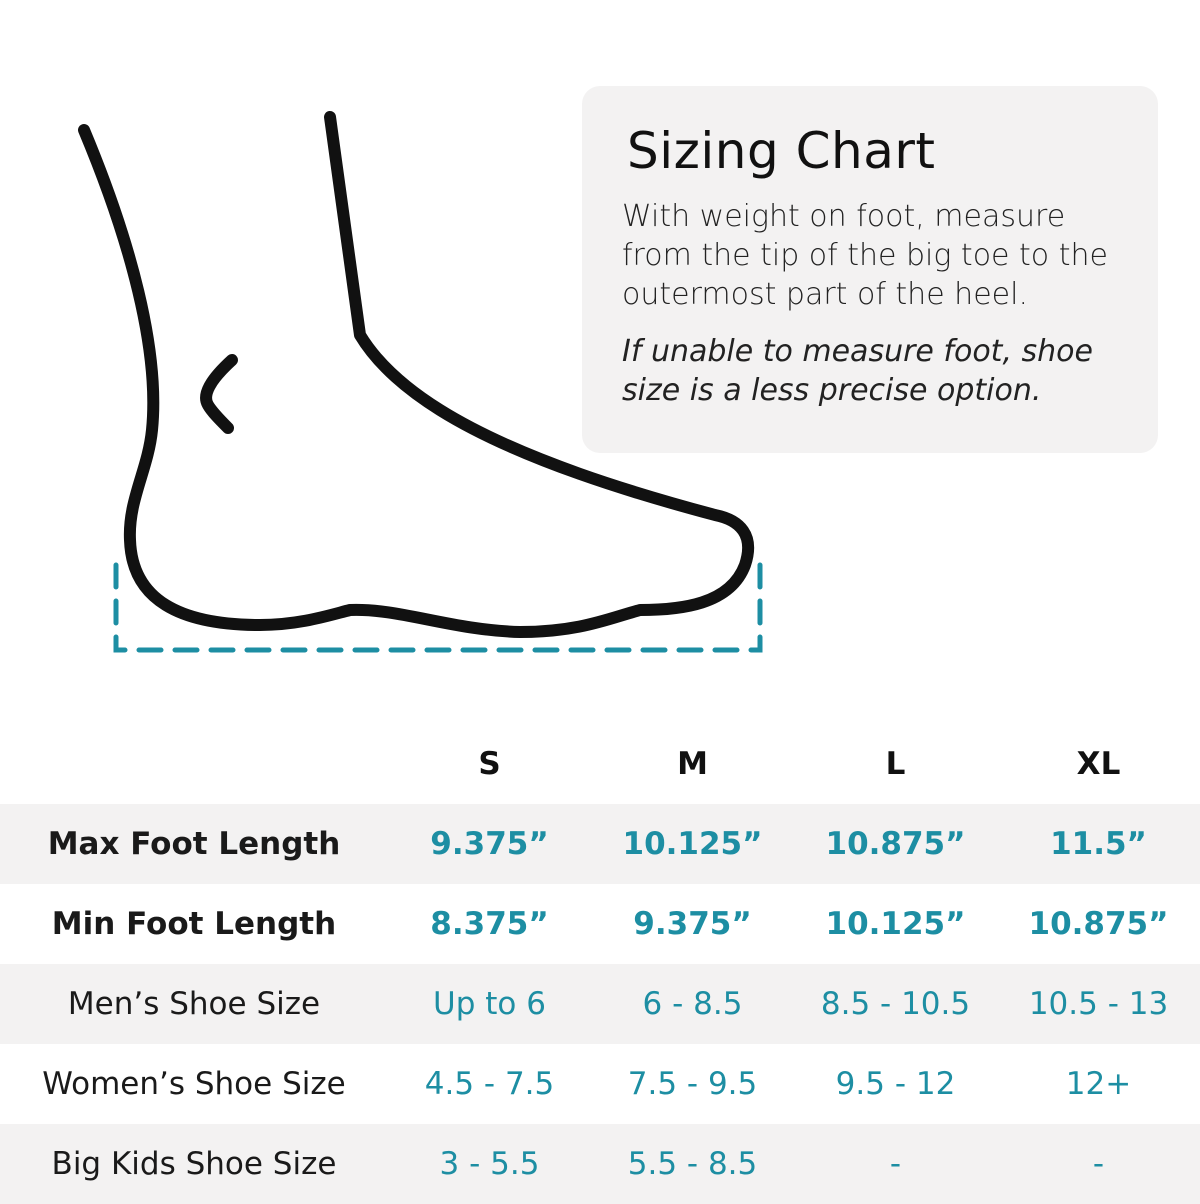  Describe the element at coordinates (844, 216) in the screenshot. I see `instruction-line: With weight on foot, measure` at that location.